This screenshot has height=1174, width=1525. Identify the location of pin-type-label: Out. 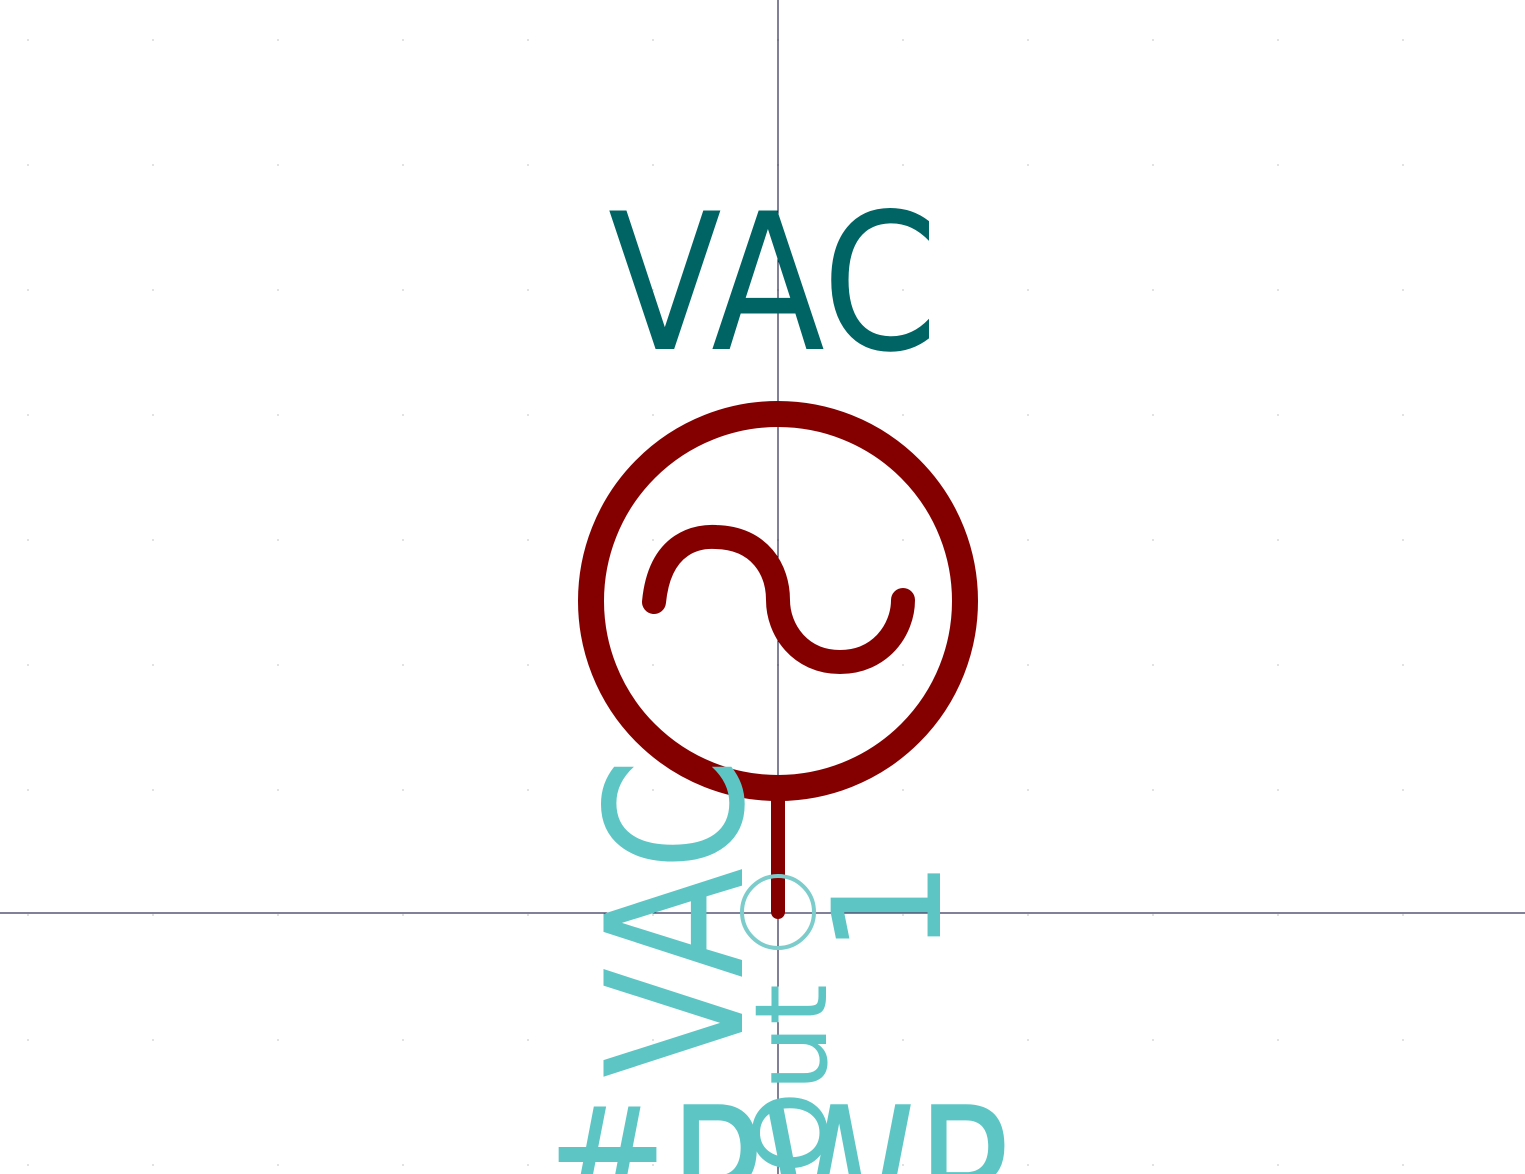
(791, 1079).